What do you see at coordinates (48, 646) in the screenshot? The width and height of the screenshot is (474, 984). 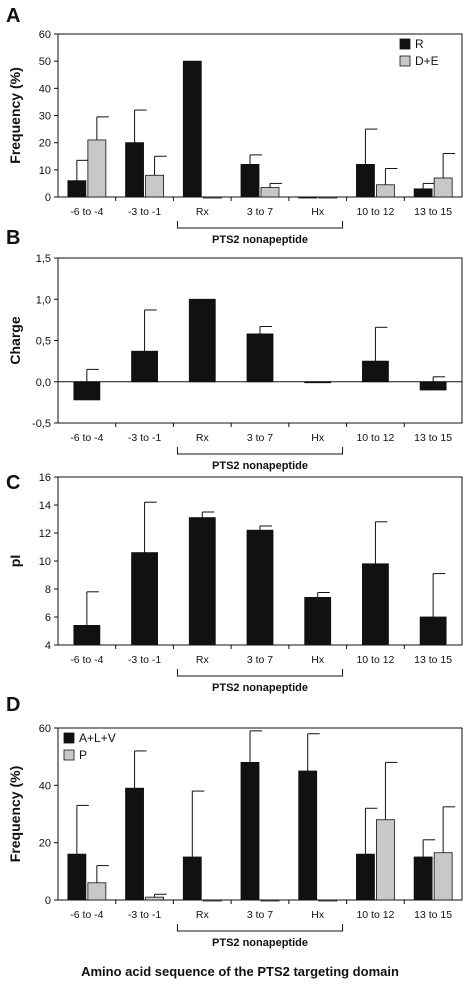 I see `y-tick-label: 4` at bounding box center [48, 646].